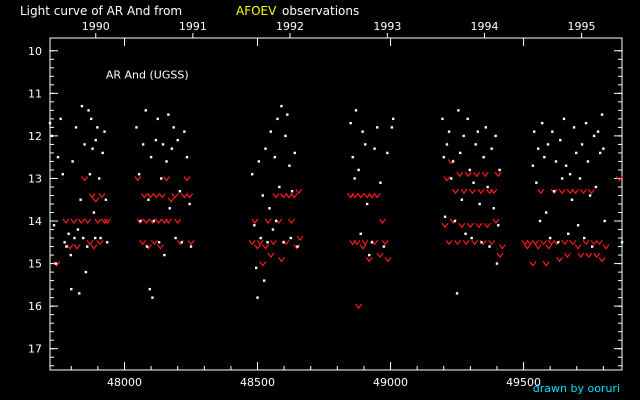 This screenshot has height=400, width=640. I want to click on year-label: 1994, so click(484, 26).